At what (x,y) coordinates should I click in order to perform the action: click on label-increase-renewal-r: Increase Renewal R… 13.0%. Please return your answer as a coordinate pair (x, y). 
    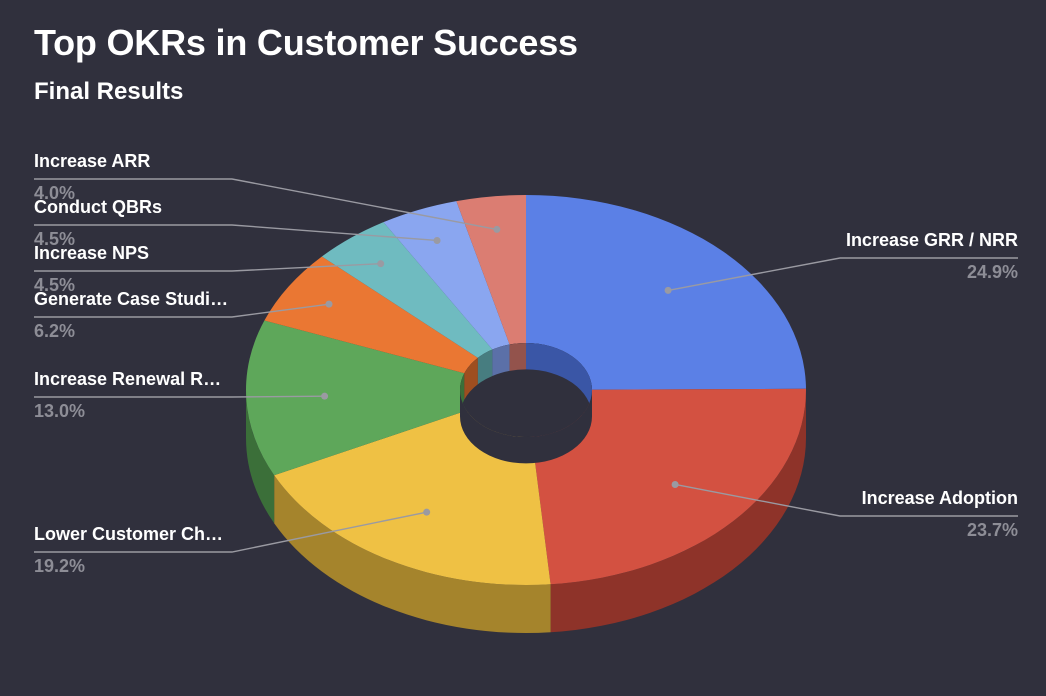
    Looking at the image, I should click on (181, 395).